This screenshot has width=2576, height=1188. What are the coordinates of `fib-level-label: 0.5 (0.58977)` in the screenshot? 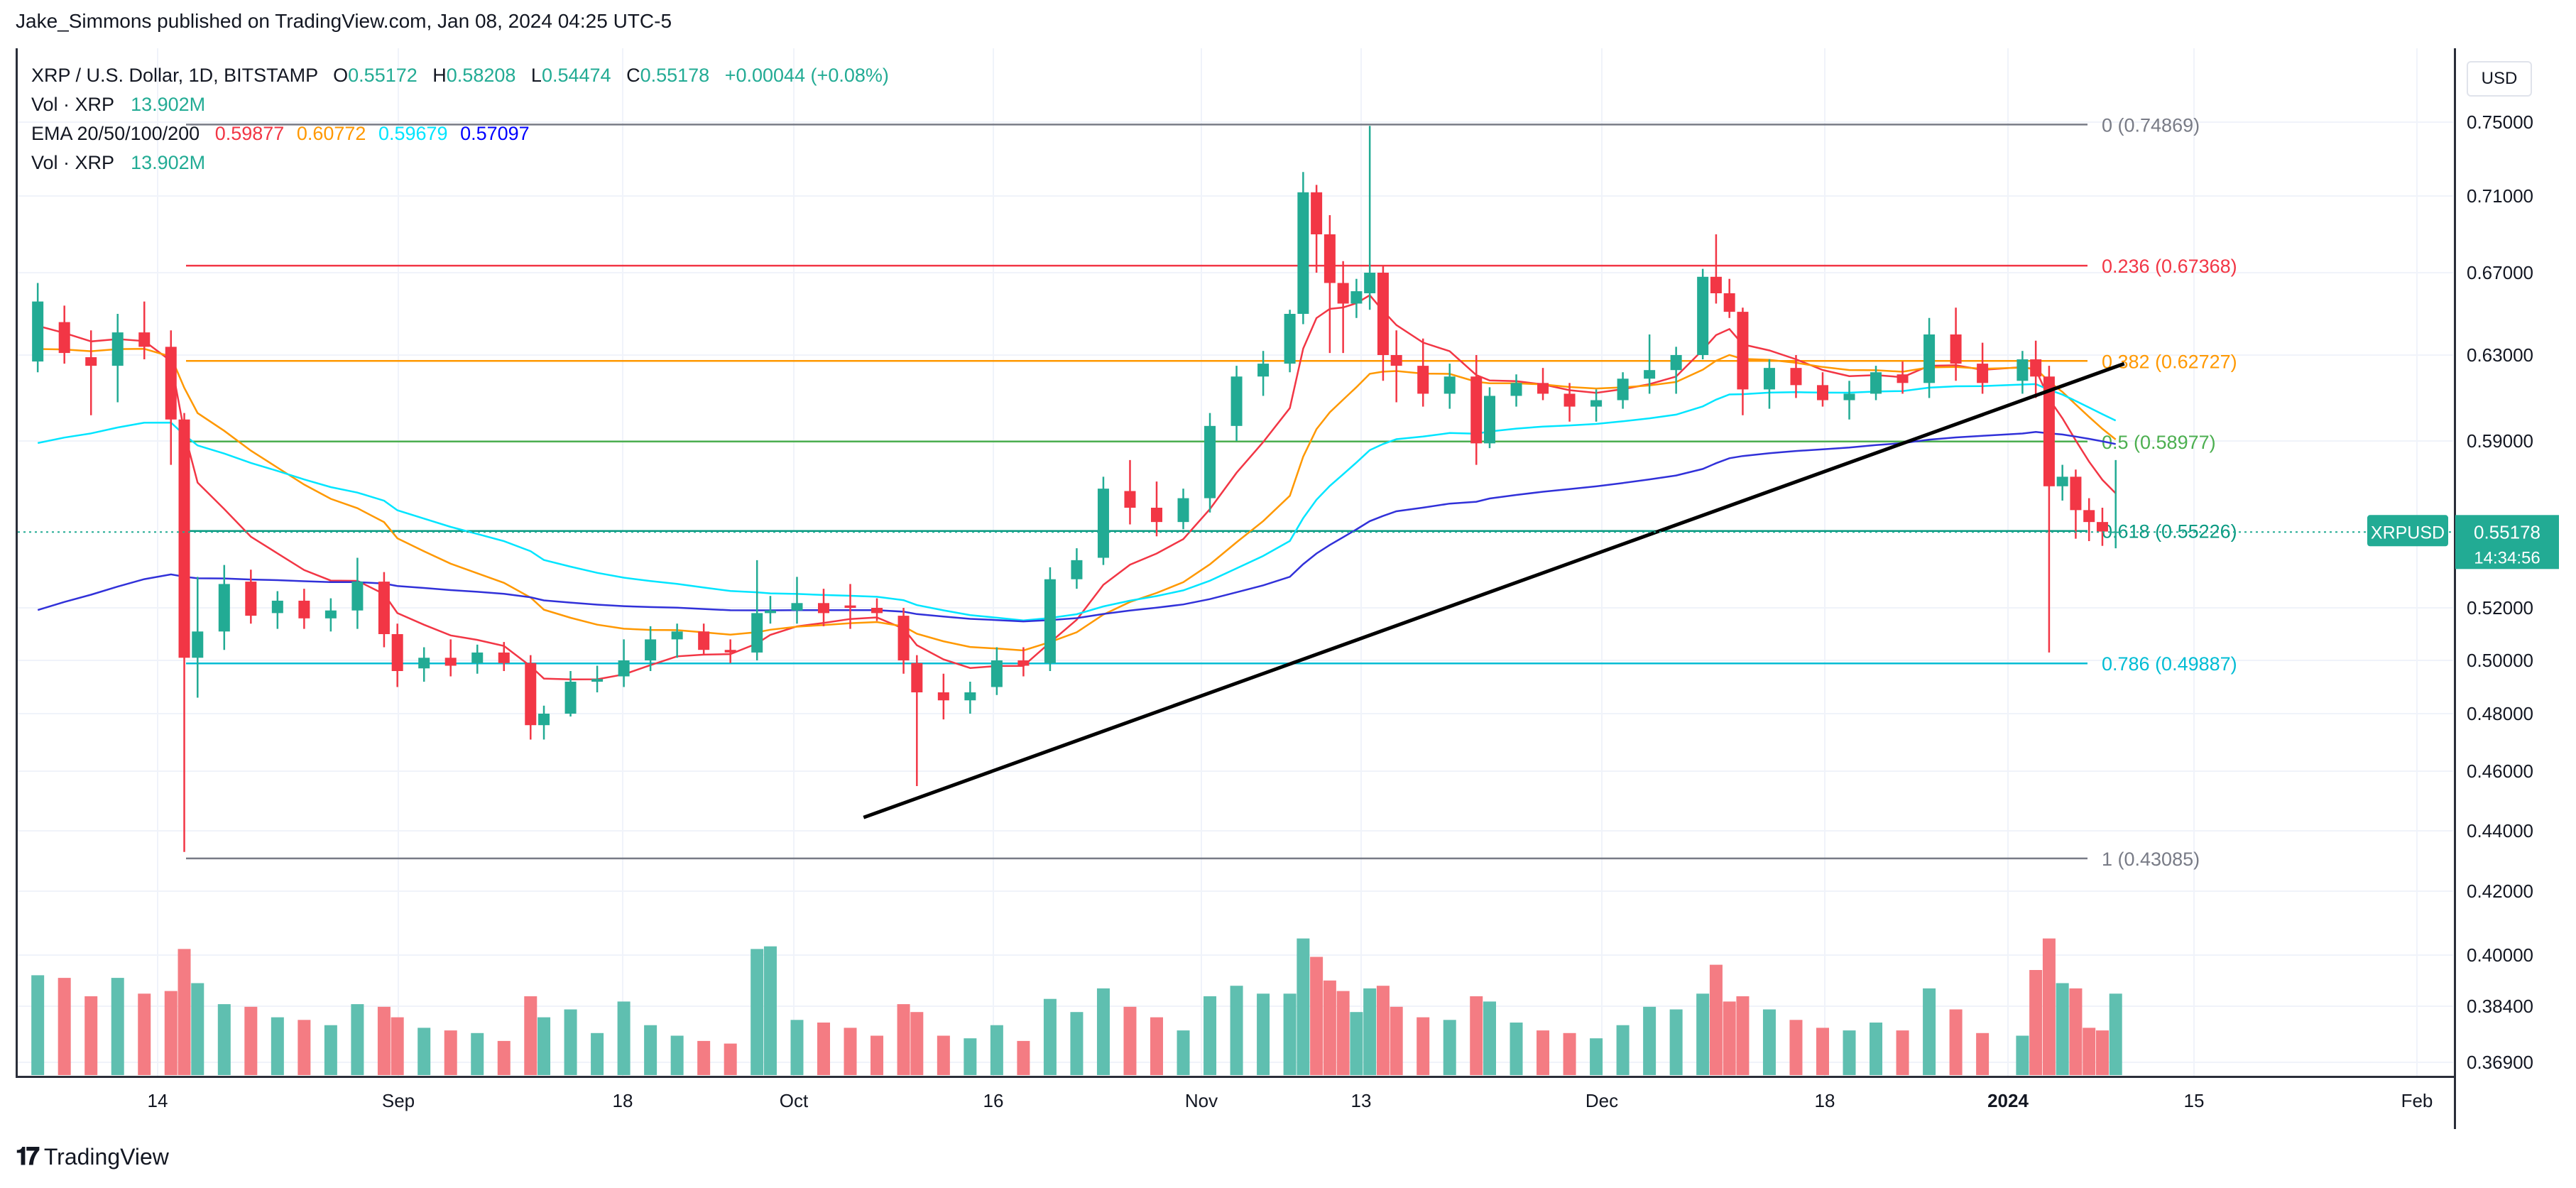 It's located at (2159, 442).